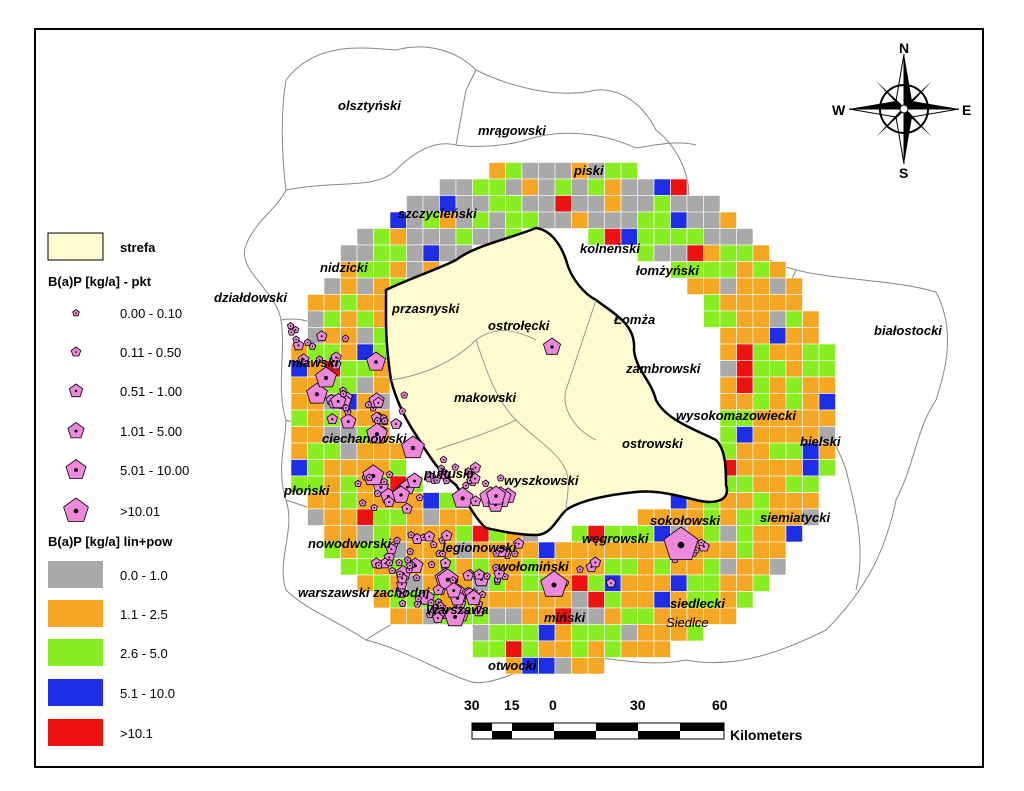 The image size is (1024, 791). Describe the element at coordinates (364, 592) in the screenshot. I see `label-warszawski-zachodni: warszawski zachodni` at that location.